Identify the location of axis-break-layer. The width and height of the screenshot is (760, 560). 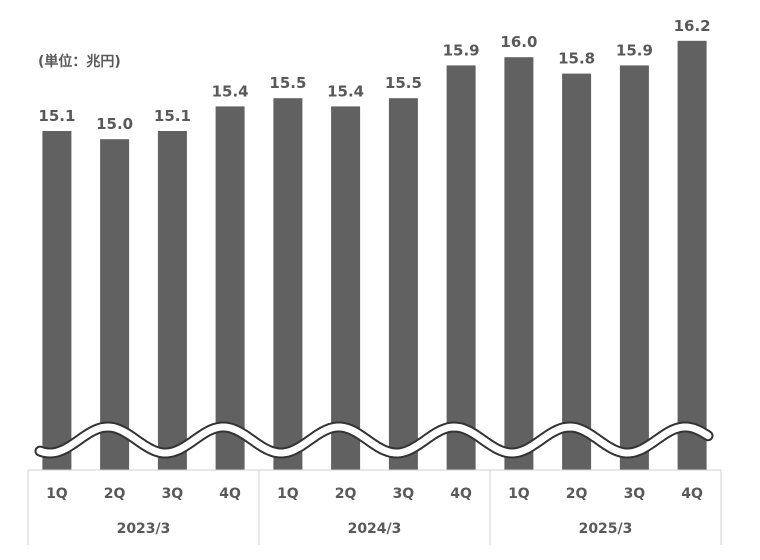
(374, 440).